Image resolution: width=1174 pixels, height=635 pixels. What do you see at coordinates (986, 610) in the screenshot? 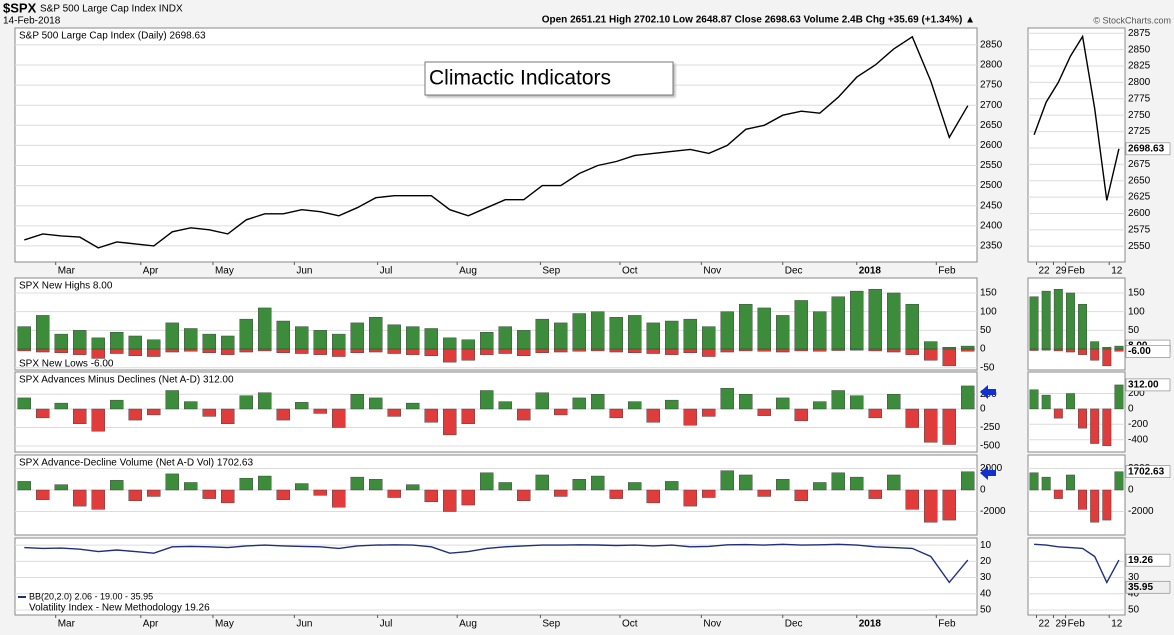
I see `y-tick-label: 50` at bounding box center [986, 610].